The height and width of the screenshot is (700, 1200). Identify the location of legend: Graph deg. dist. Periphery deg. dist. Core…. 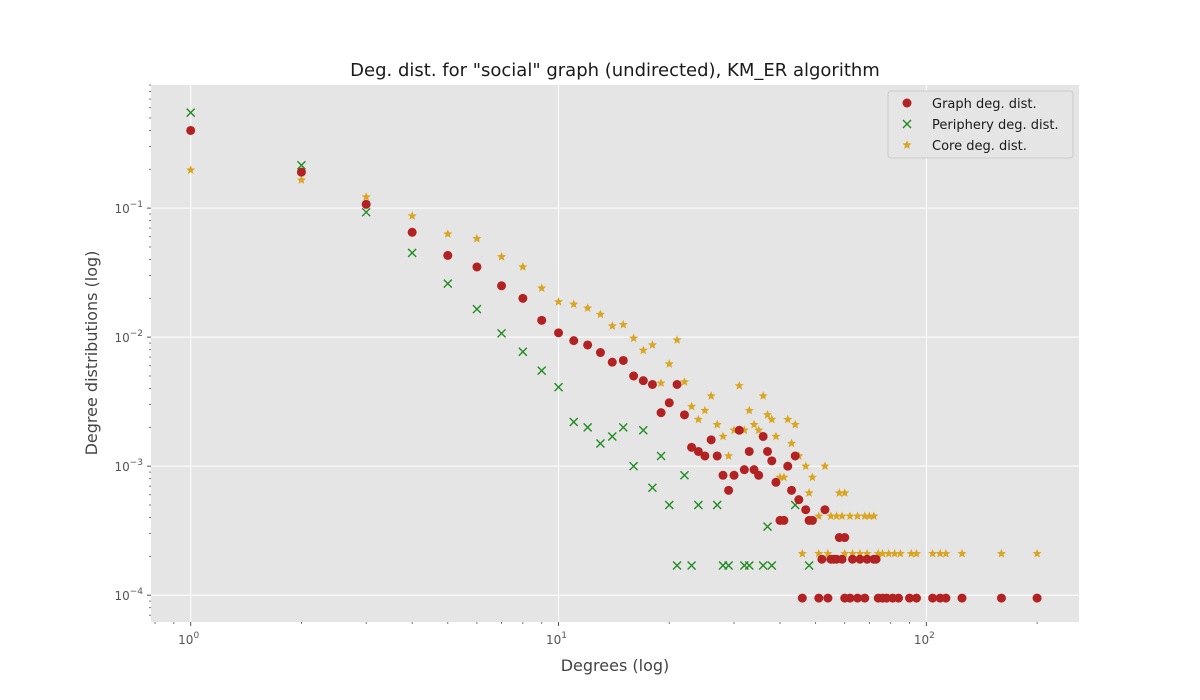
(980, 124).